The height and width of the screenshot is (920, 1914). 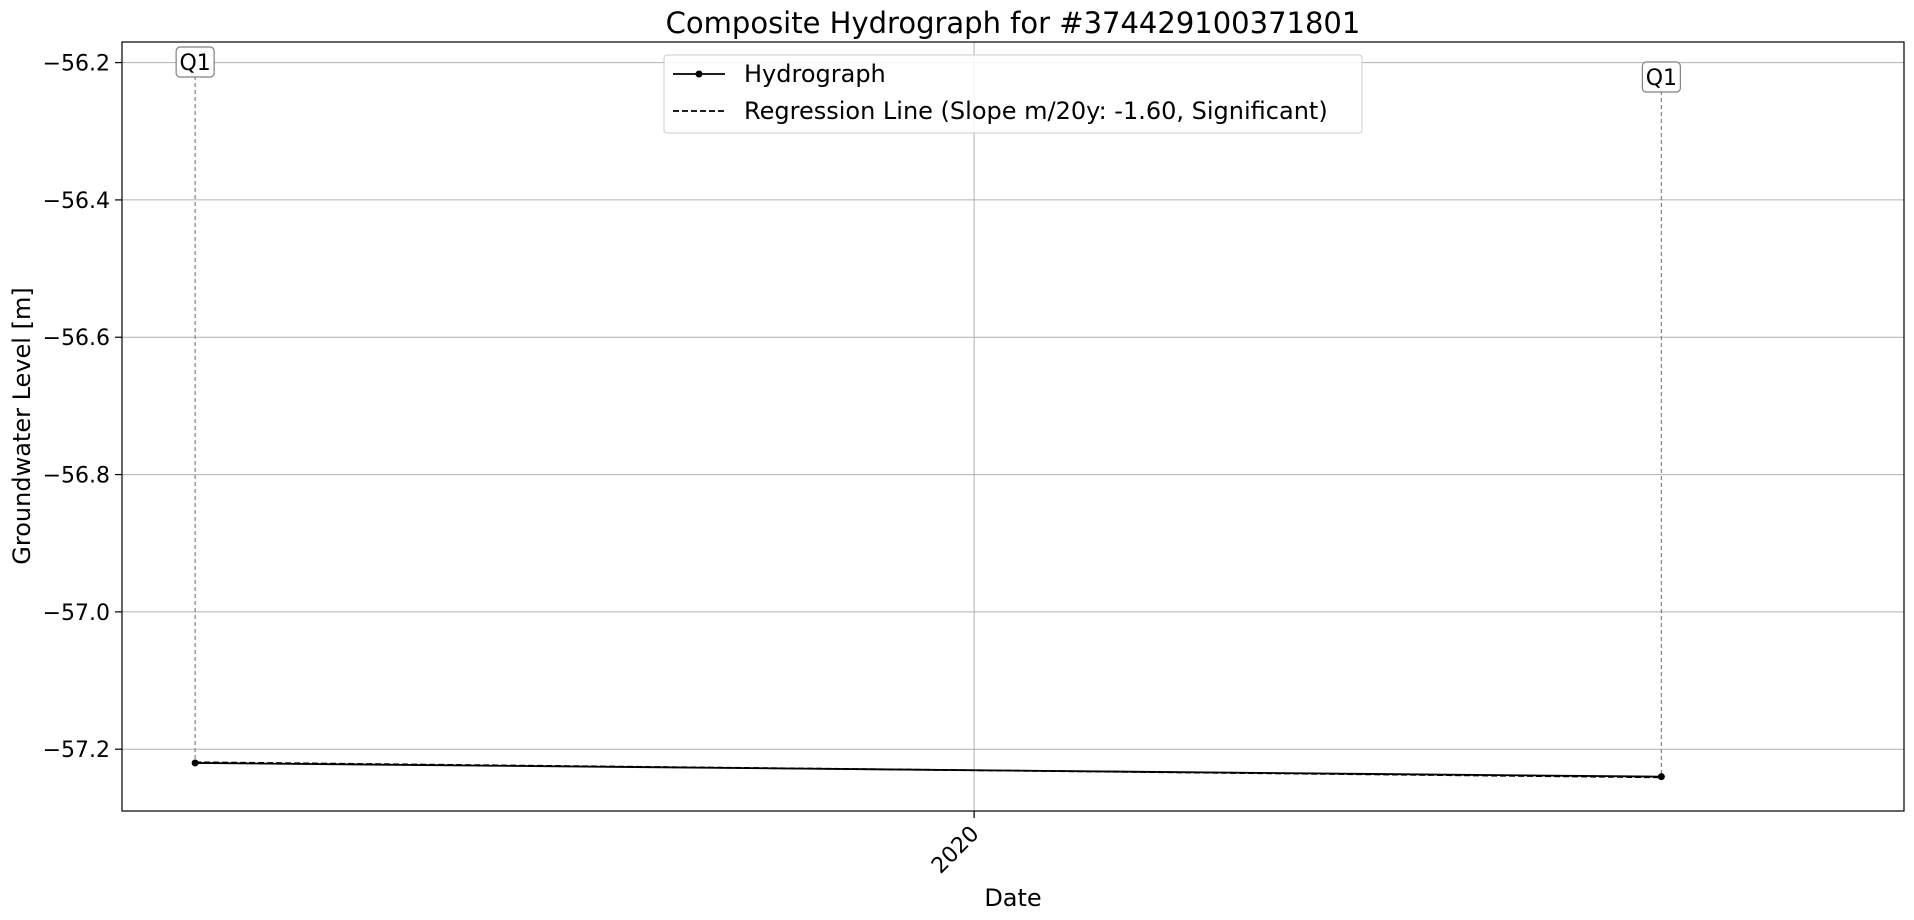 I want to click on y-tick-label: −56.8, so click(x=76, y=476).